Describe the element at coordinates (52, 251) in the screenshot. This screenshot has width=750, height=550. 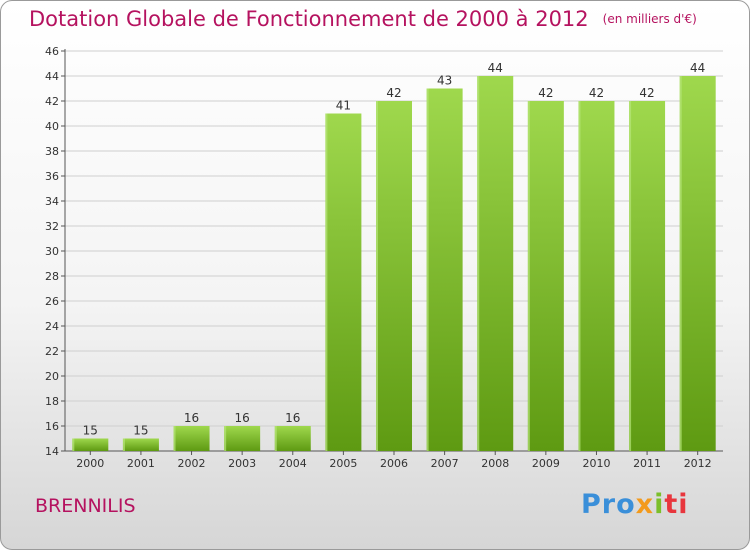
I see `y-tick-label: 30` at that location.